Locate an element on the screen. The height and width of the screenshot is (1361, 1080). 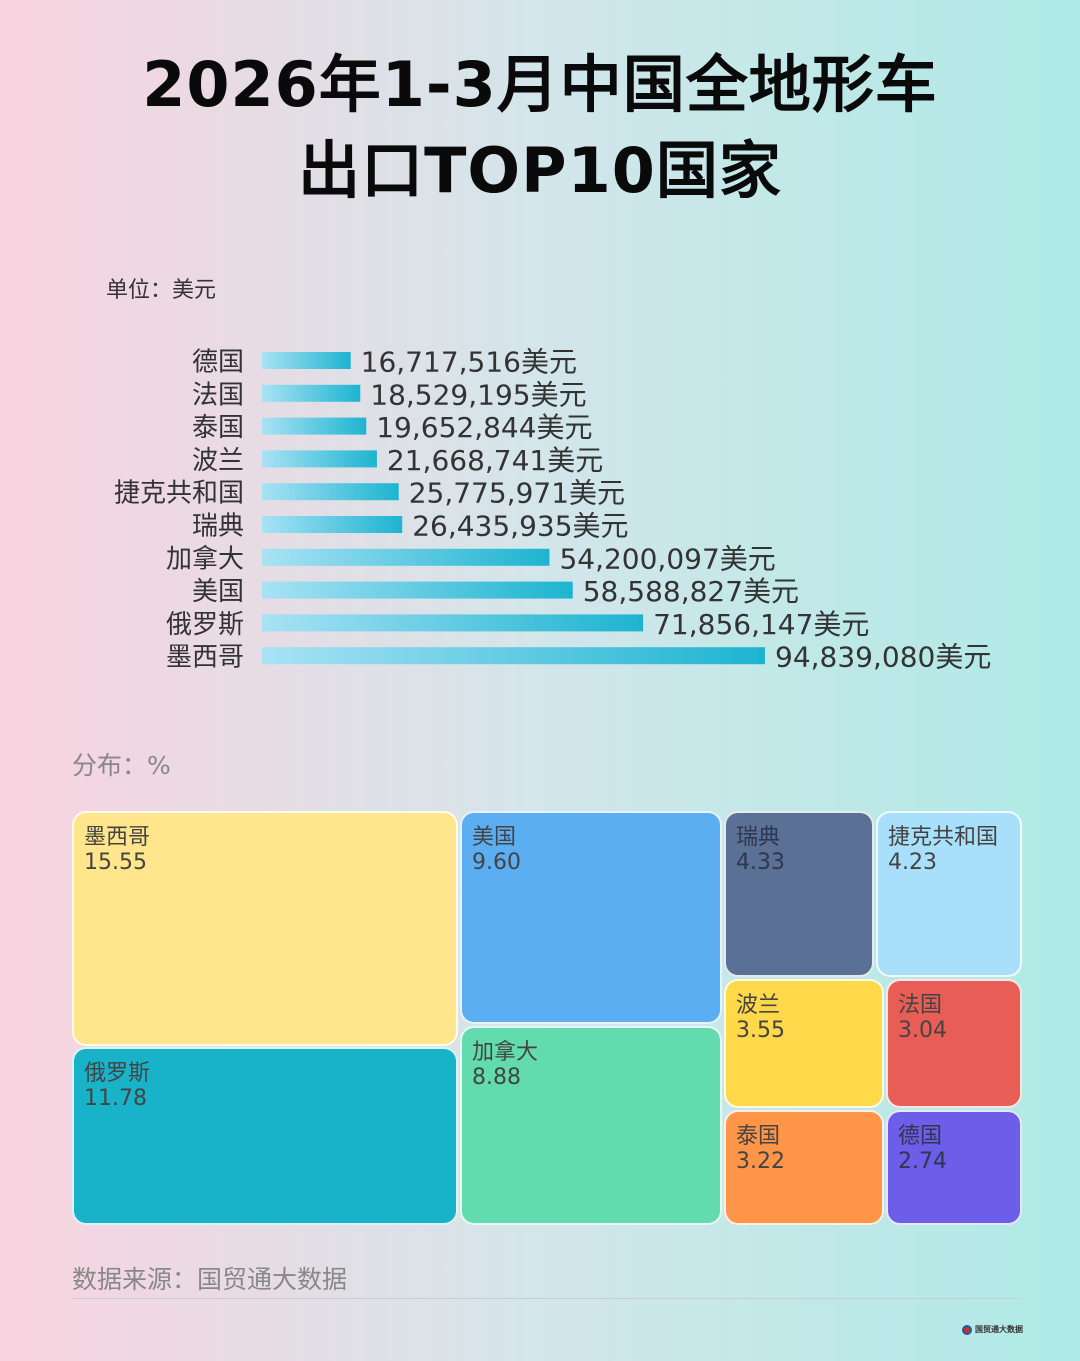
bar-category-label: 波兰 is located at coordinates (218, 461).